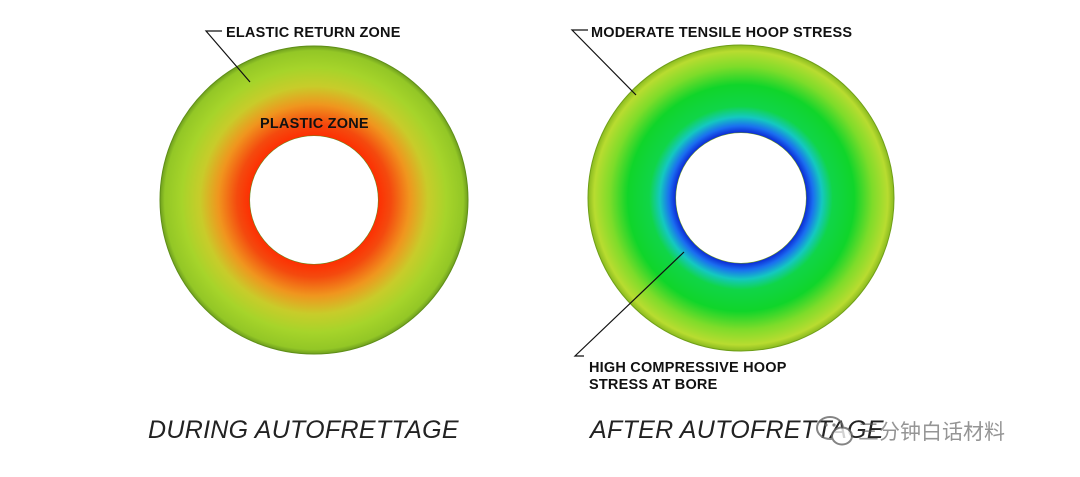 This screenshot has height=477, width=1080. What do you see at coordinates (314, 200) in the screenshot?
I see `left-bore` at bounding box center [314, 200].